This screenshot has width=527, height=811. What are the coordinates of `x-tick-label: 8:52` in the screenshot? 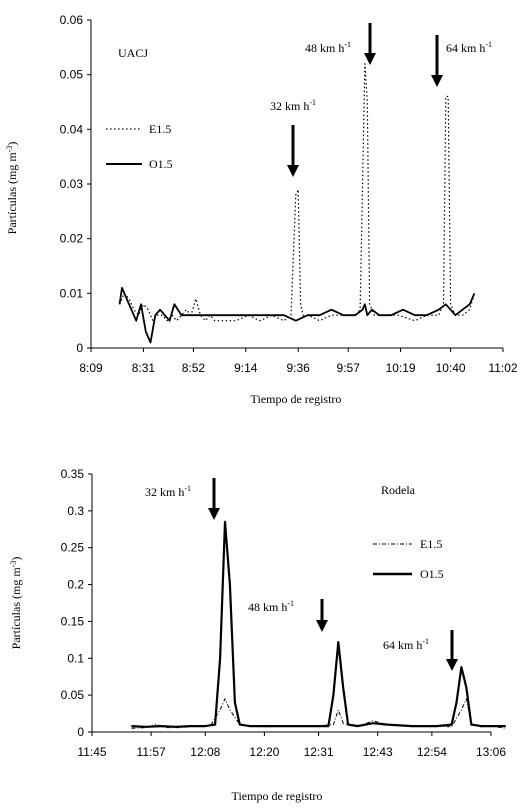 It's located at (194, 368).